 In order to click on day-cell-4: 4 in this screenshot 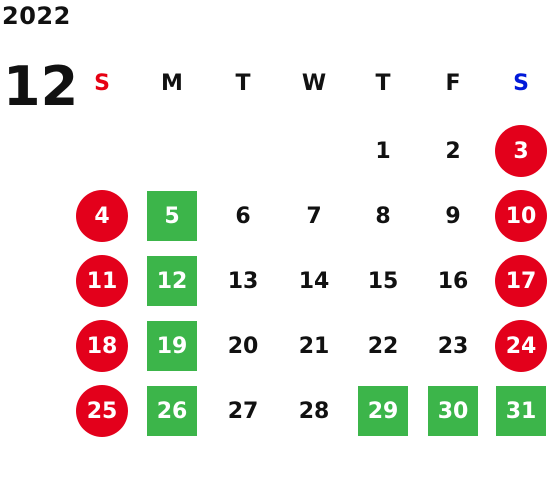, I will do `click(102, 216)`.